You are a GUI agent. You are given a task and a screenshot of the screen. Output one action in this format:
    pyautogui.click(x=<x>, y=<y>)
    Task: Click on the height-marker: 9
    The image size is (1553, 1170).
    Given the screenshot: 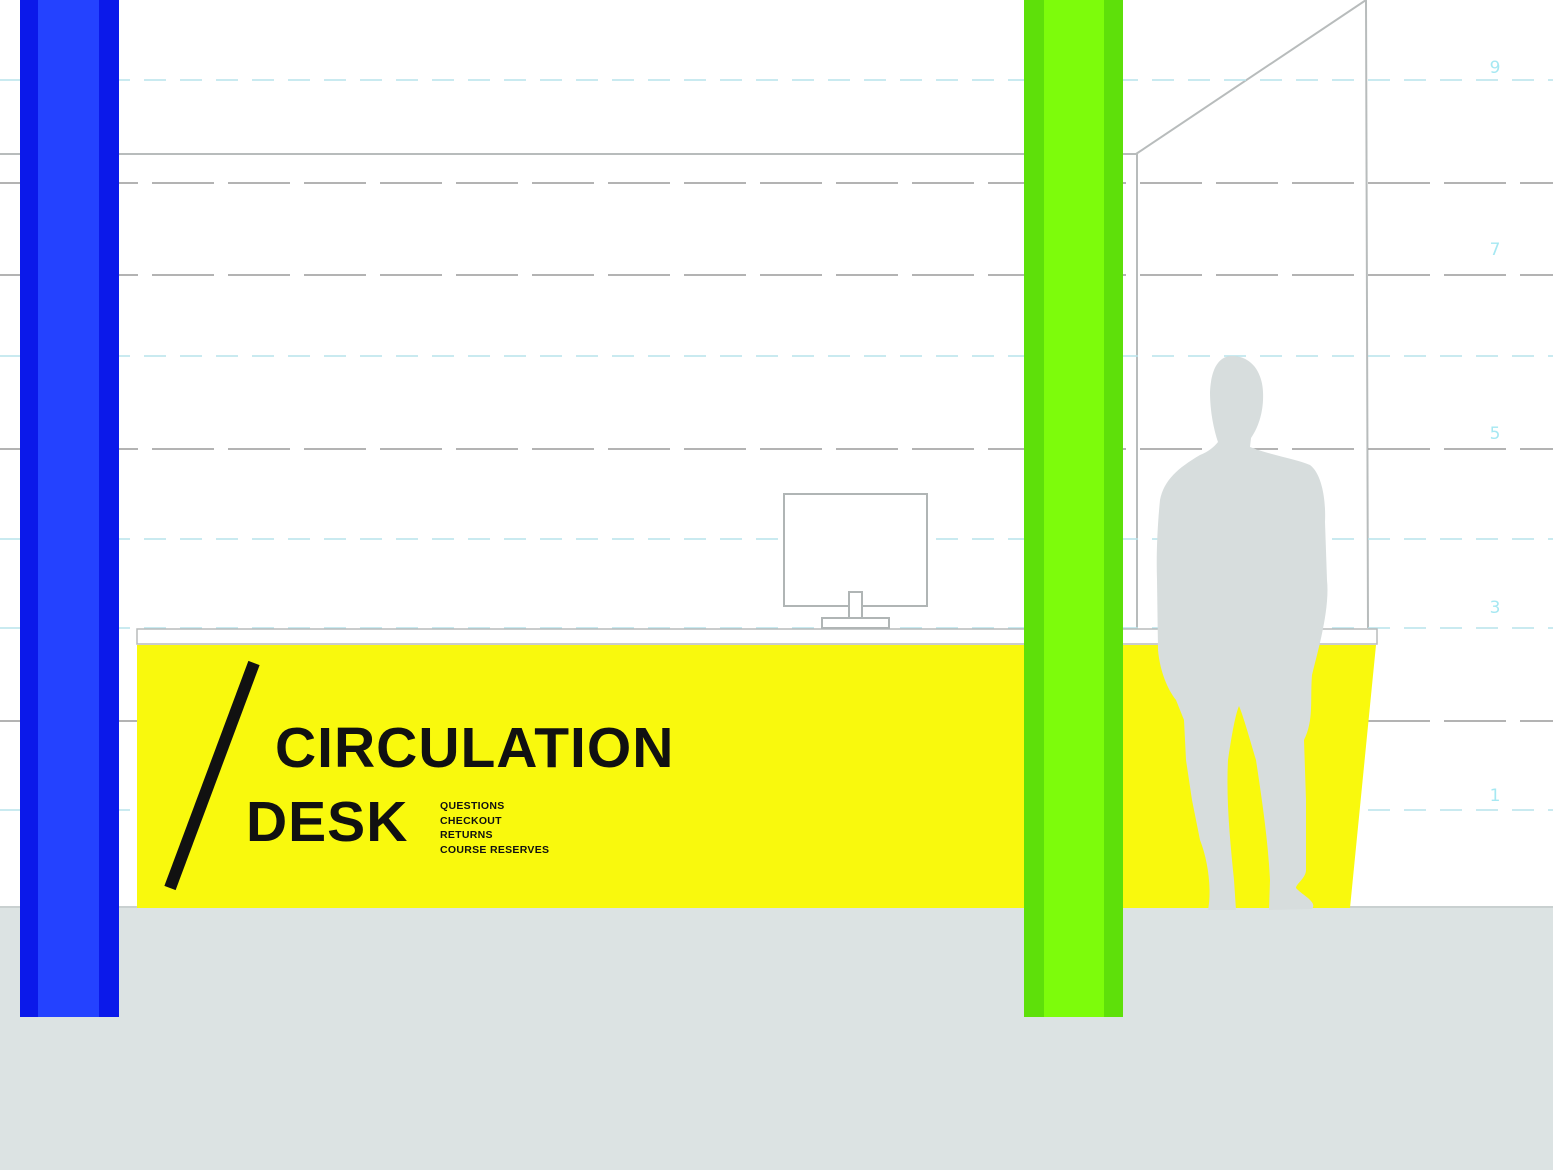 What is the action you would take?
    pyautogui.click(x=1495, y=68)
    